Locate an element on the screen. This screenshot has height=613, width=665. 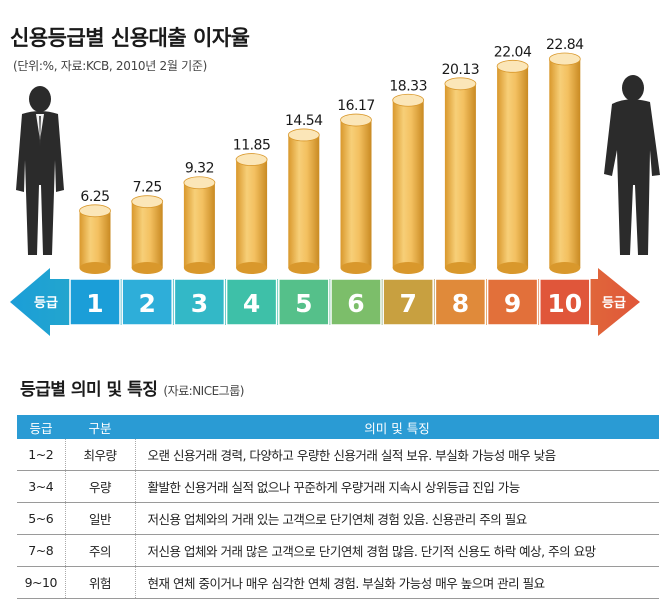
axis-label-right: 등급 is located at coordinates (614, 303).